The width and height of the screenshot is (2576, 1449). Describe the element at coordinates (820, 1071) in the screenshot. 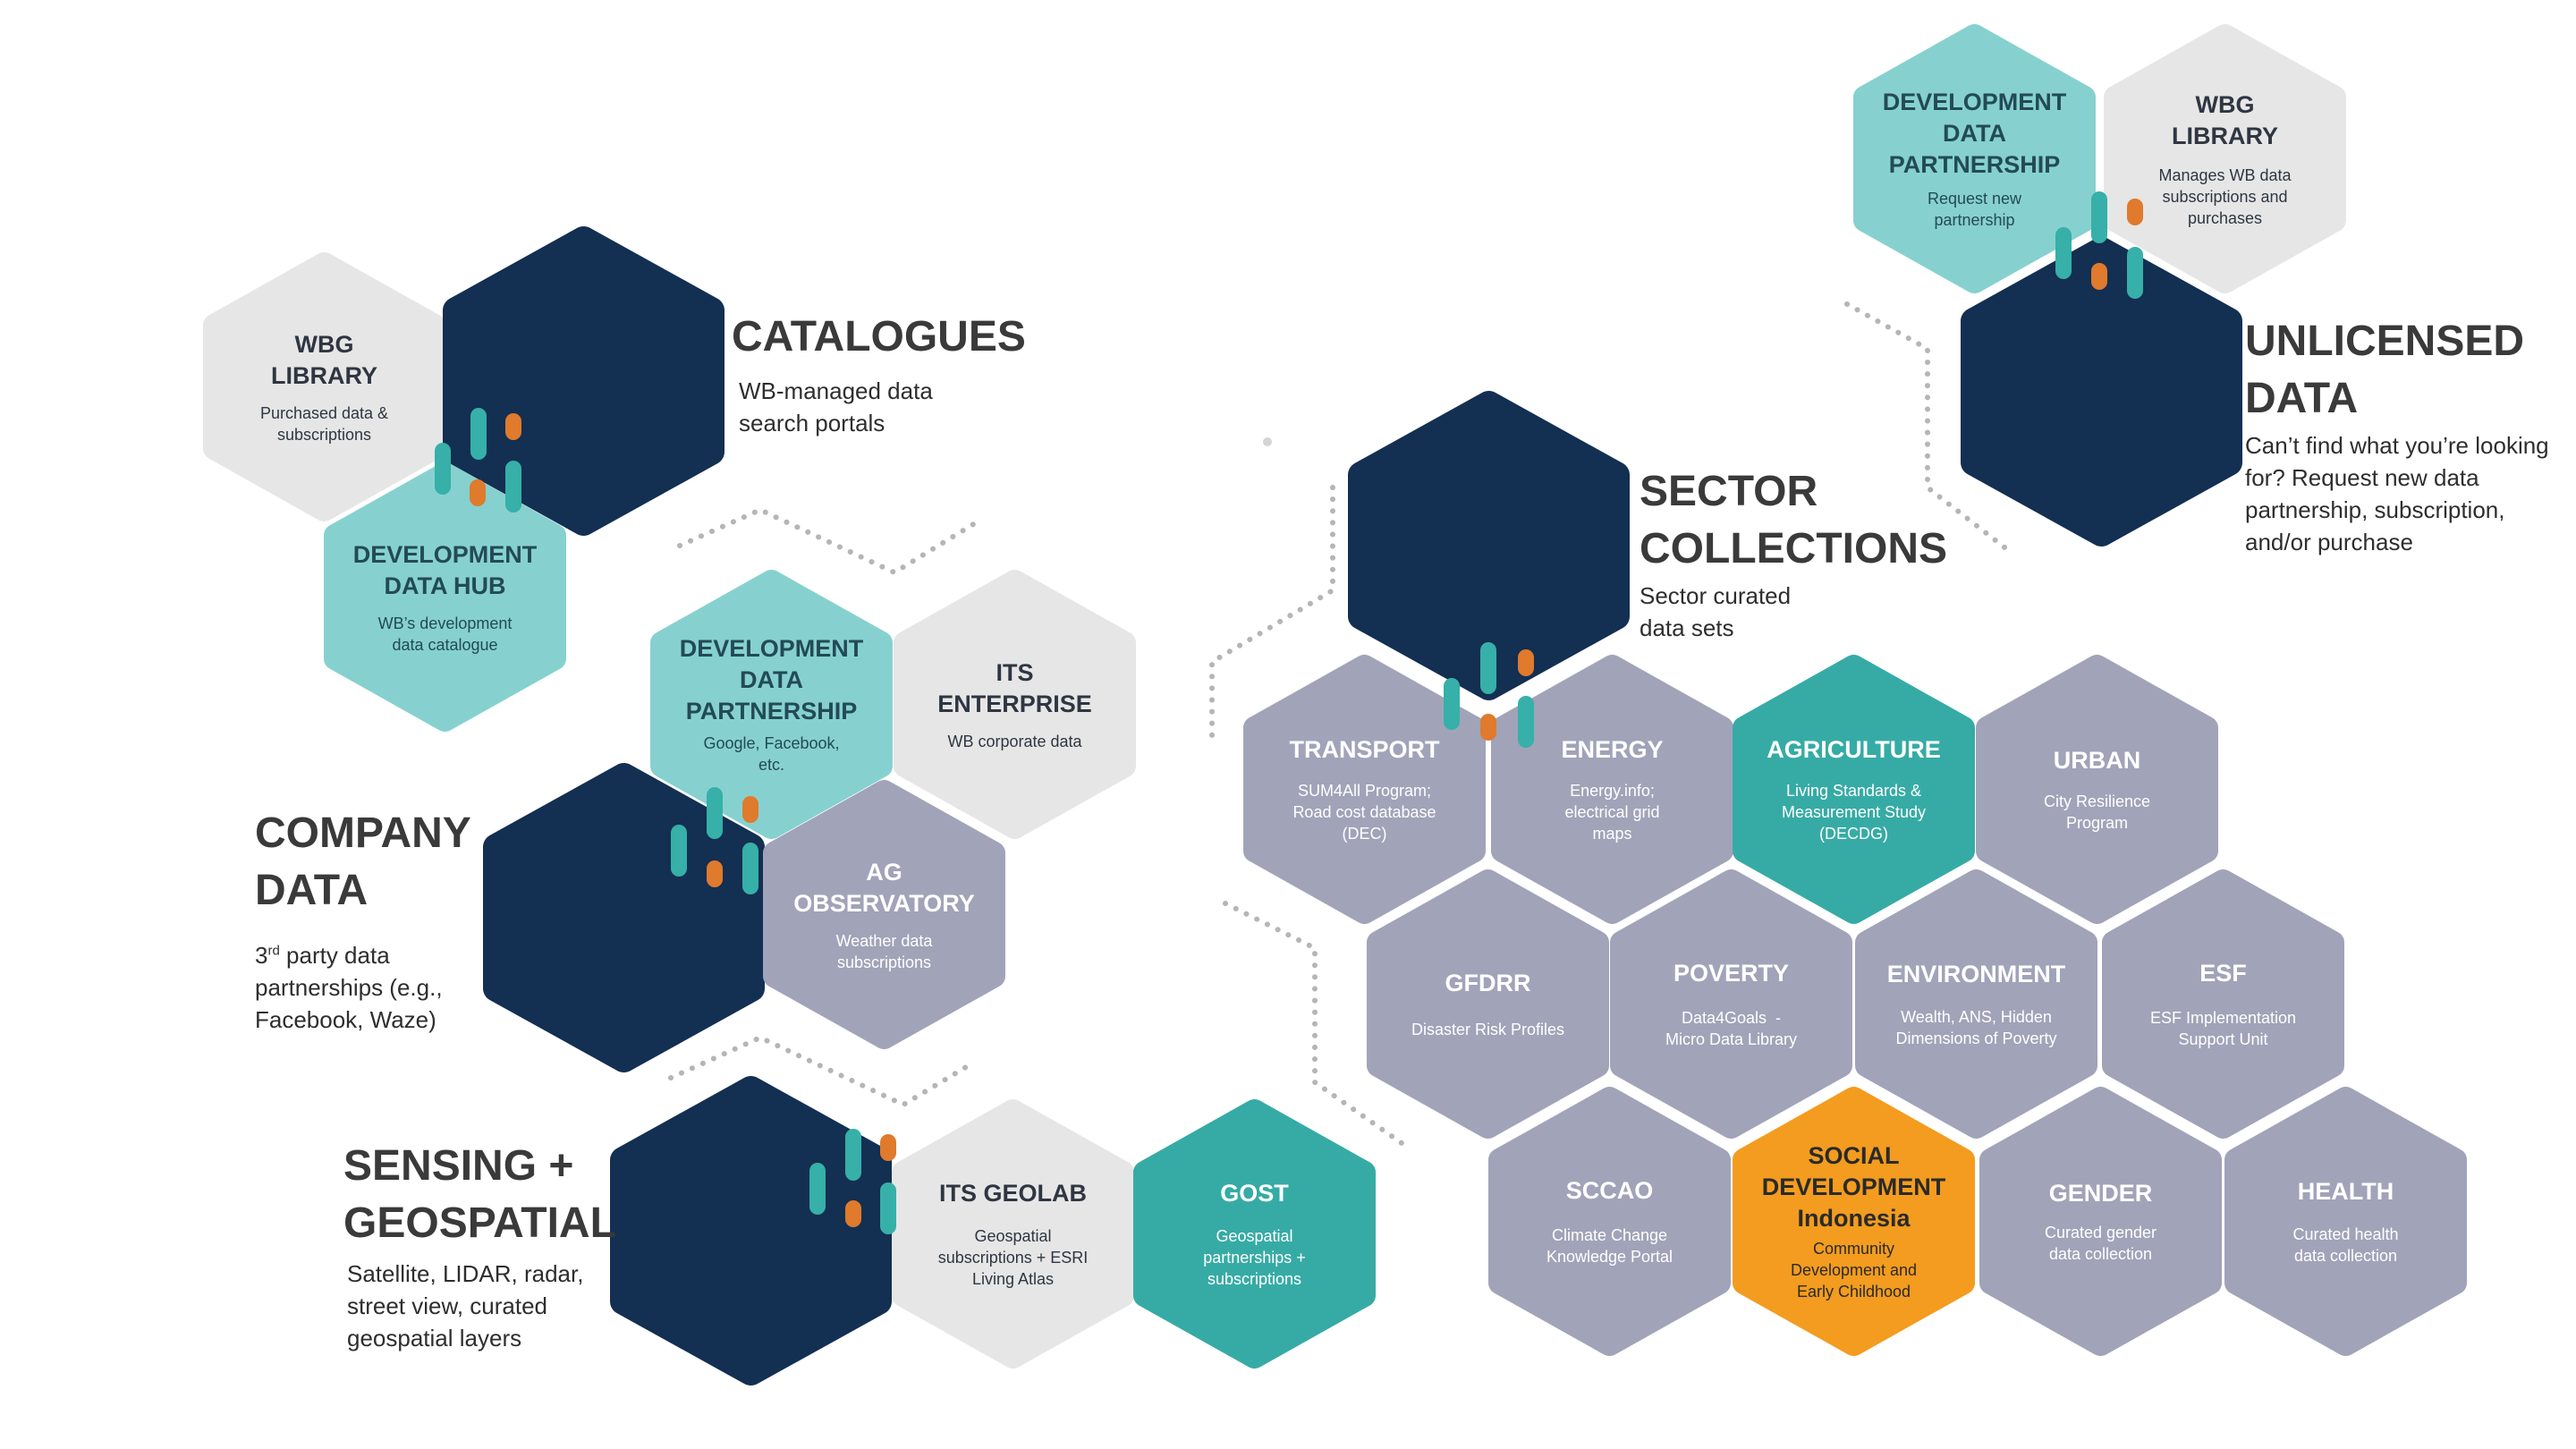

I see `connector-company-sensing` at that location.